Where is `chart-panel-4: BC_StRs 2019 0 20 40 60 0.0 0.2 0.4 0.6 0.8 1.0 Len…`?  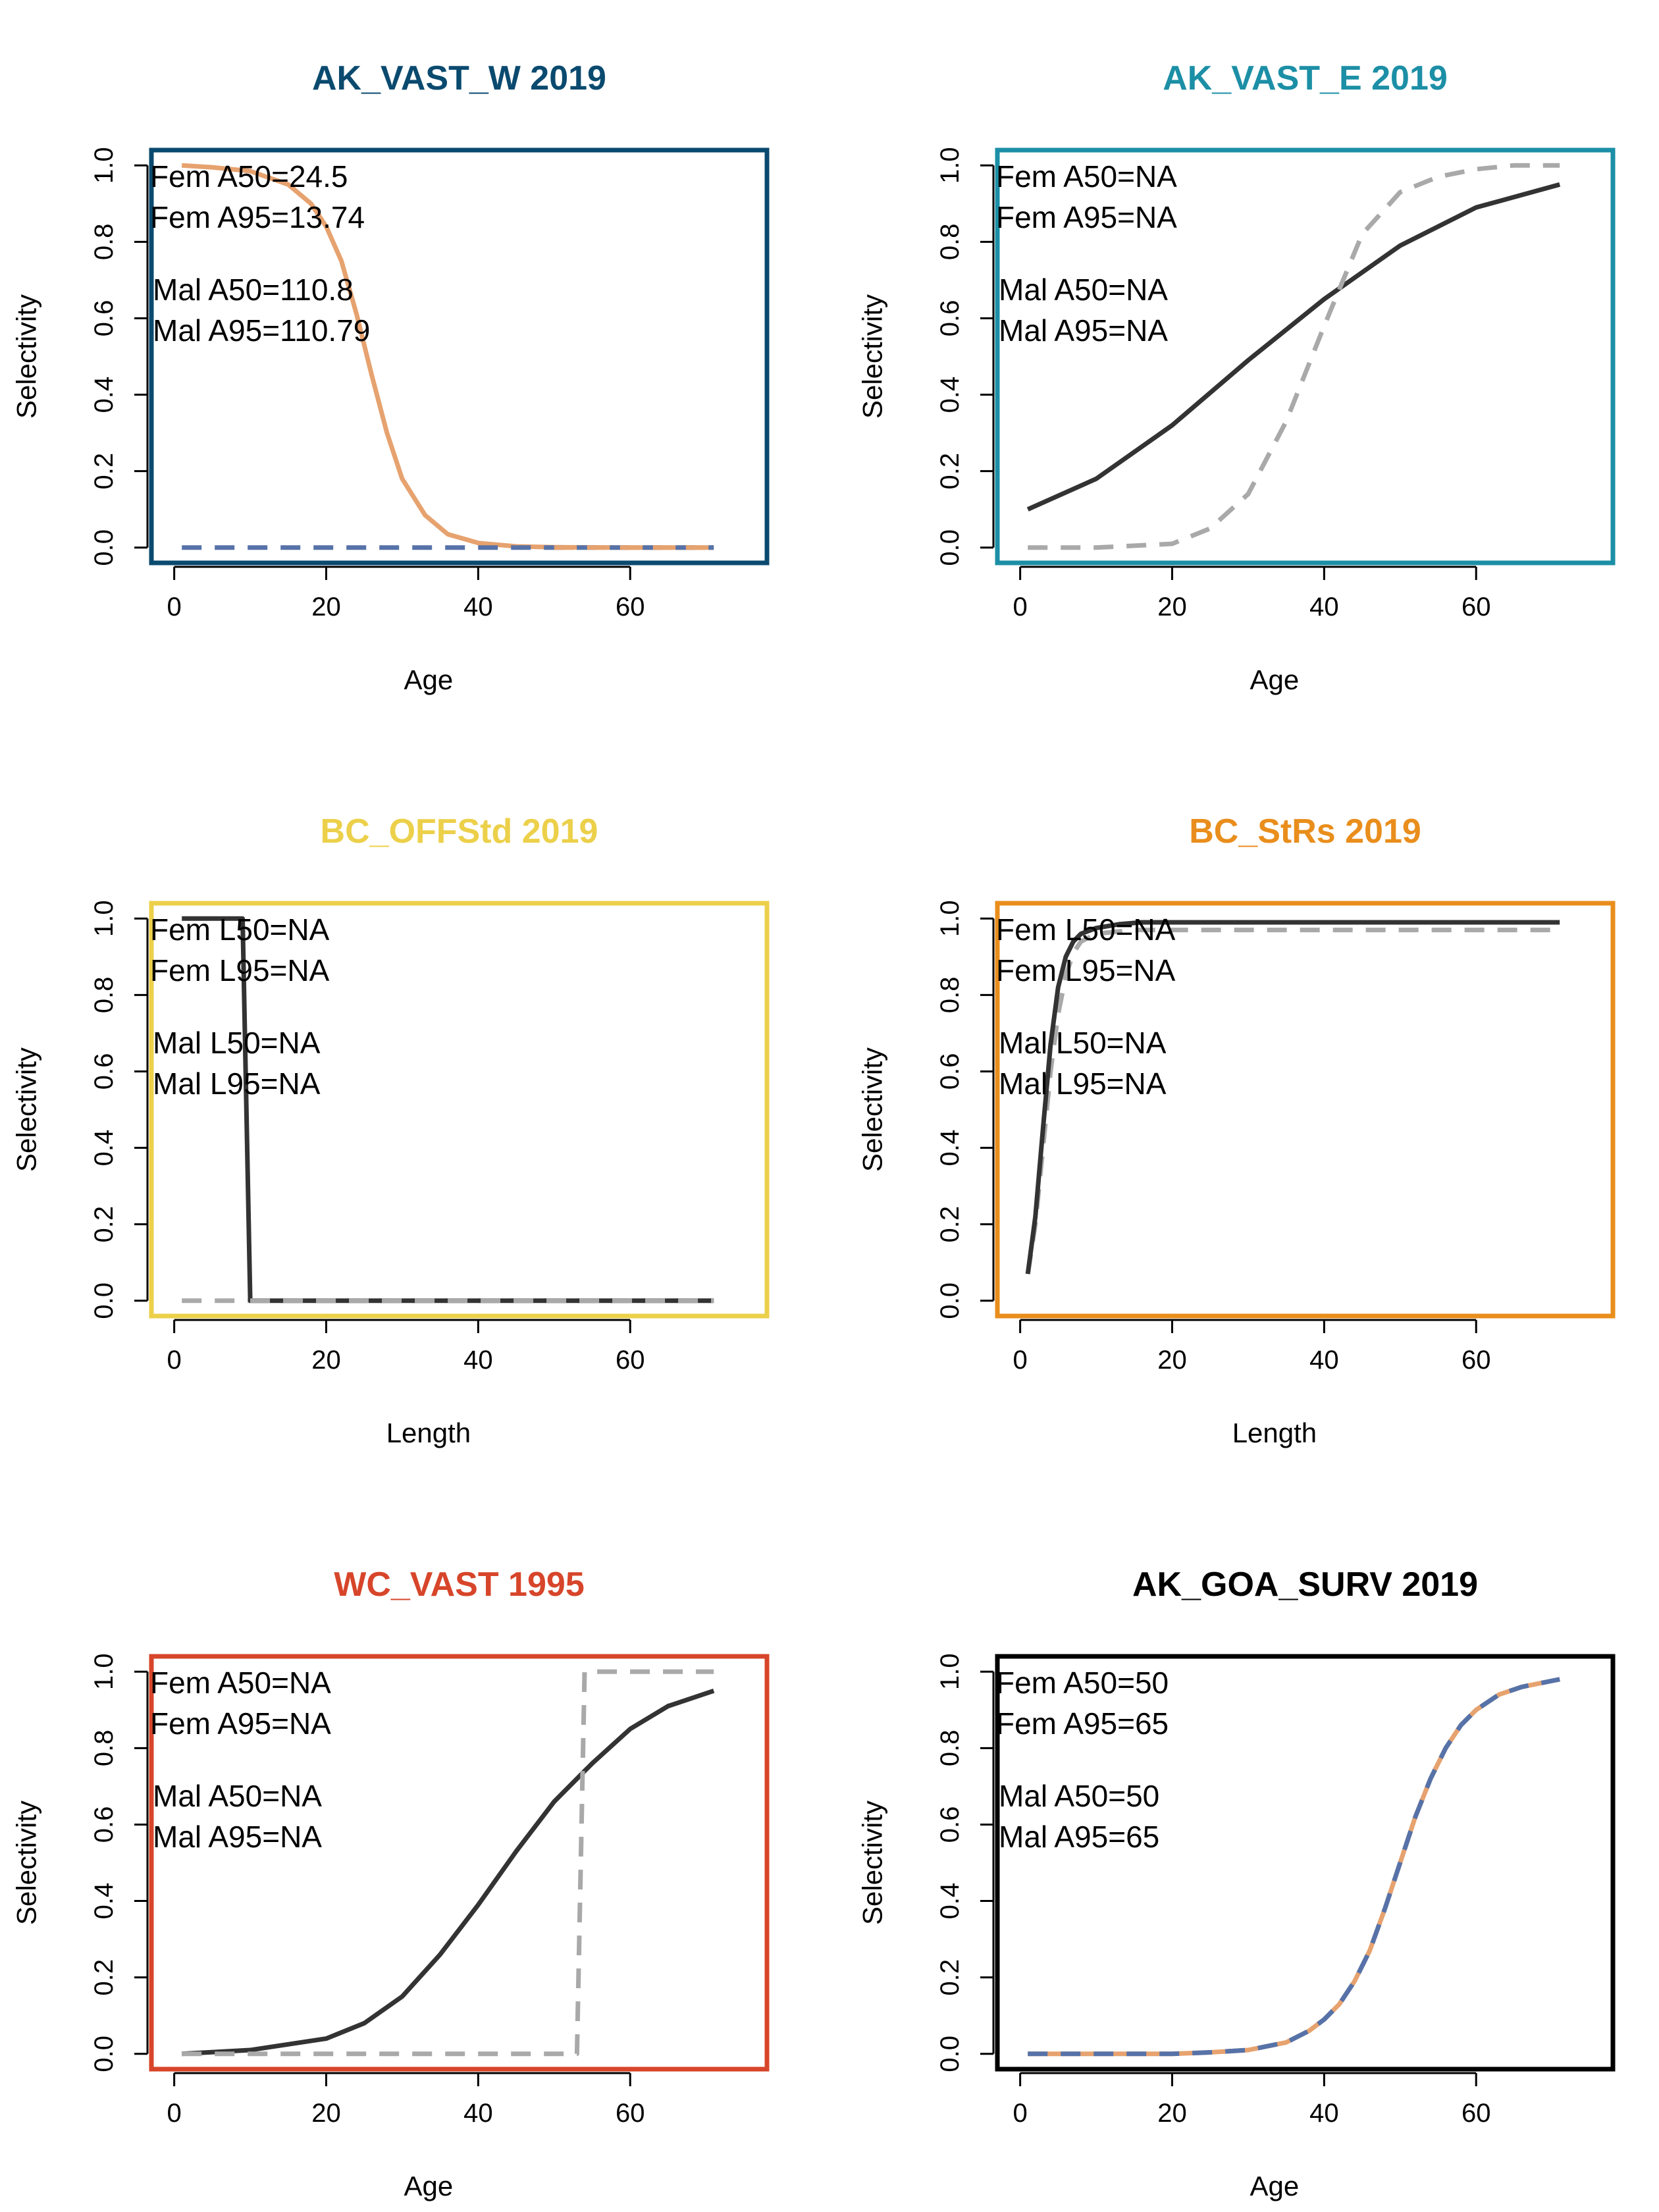
chart-panel-4: BC_StRs 2019 0 20 40 60 0.0 0.2 0.4 0.6 0.8 1.0 Len… is located at coordinates (1236, 1130).